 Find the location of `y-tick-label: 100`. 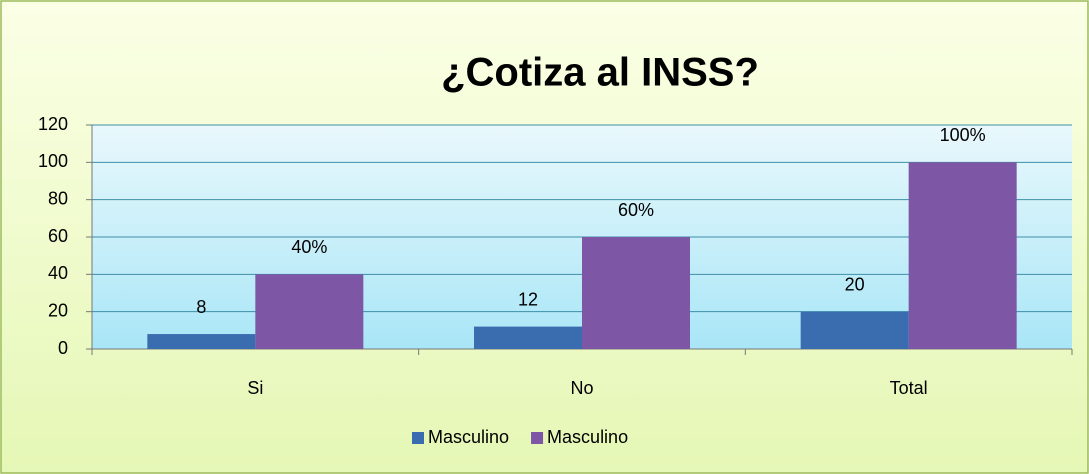

y-tick-label: 100 is located at coordinates (53, 161).